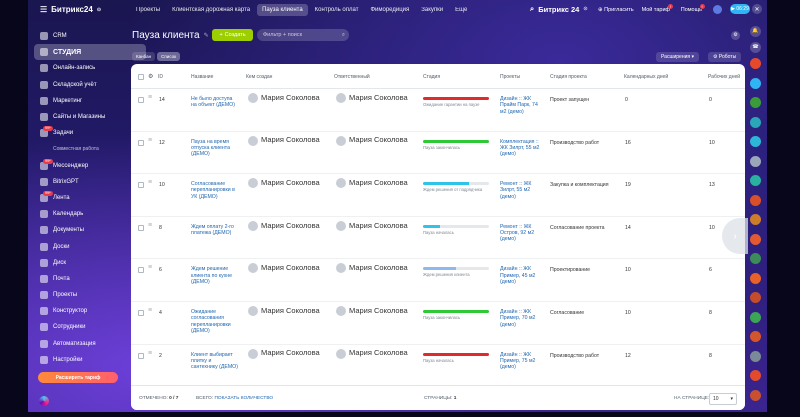  I want to click on per-page-select: 10 ▾, so click(723, 399).